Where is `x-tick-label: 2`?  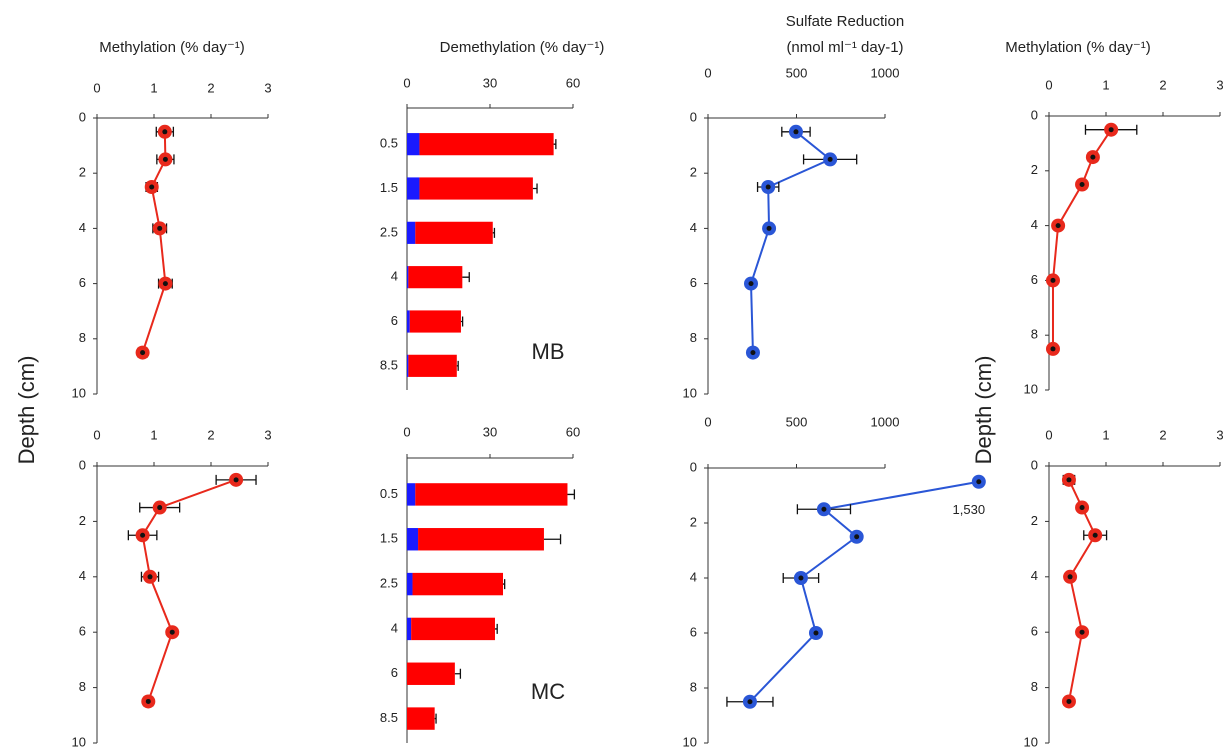
x-tick-label: 2 is located at coordinates (210, 87).